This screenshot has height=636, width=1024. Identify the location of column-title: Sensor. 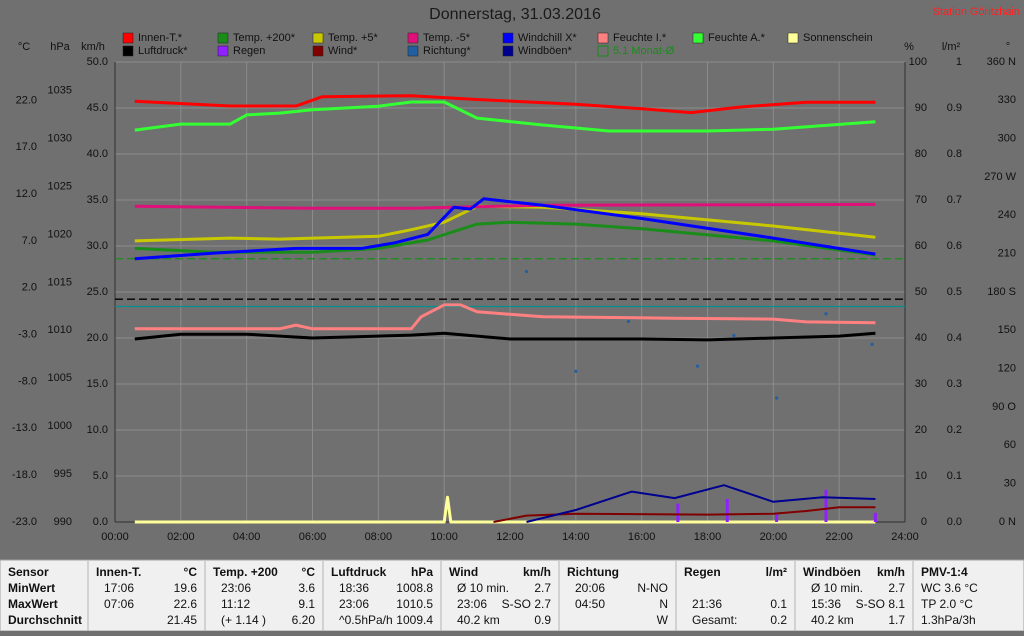
(28, 572).